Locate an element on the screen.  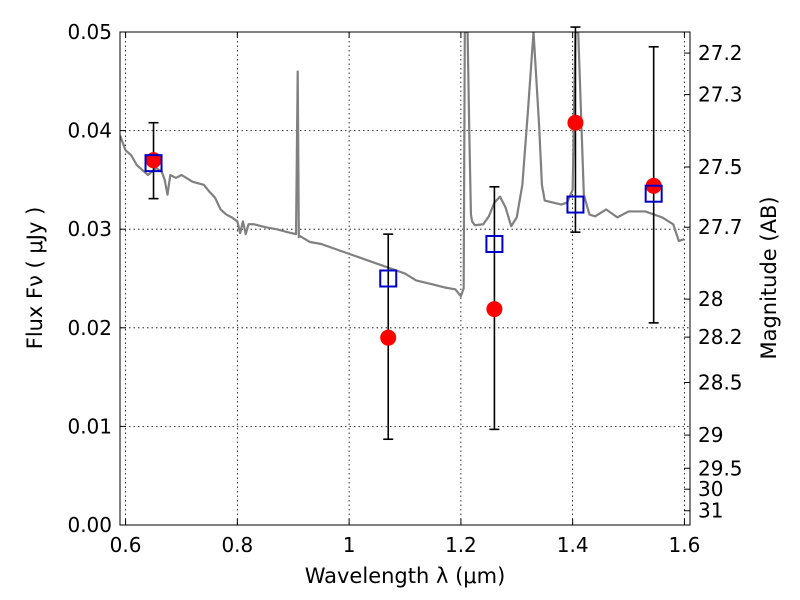
mag-tick-label: 27.5 is located at coordinates (720, 167).